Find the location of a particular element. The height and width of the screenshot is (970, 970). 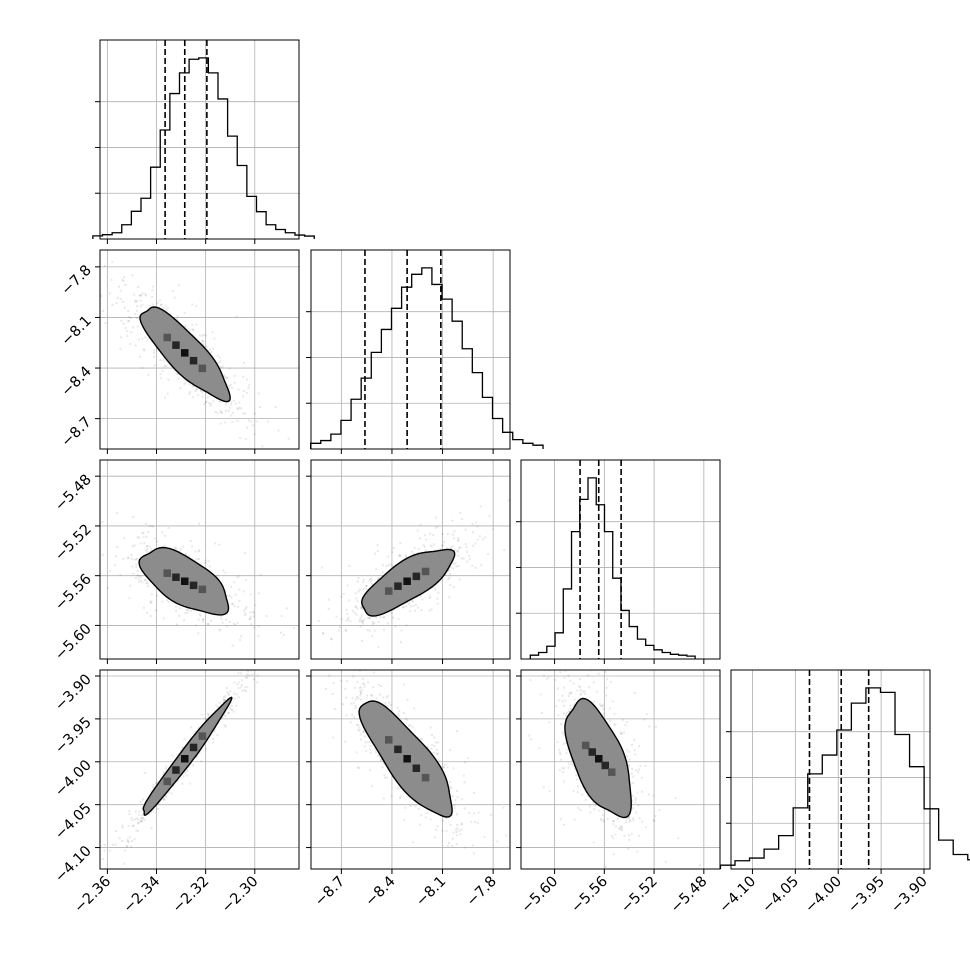

x-tick-label: −2.36 is located at coordinates (92, 895).